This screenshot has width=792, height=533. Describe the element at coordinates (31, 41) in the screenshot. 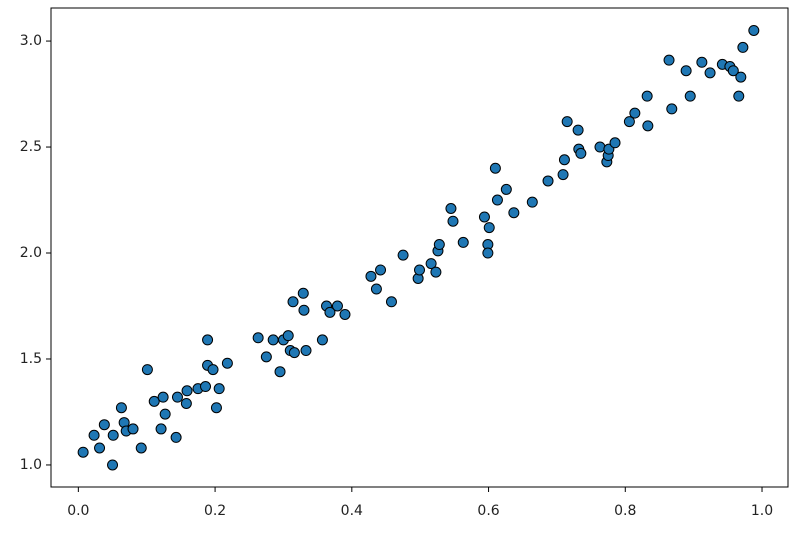

I see `y-tick-label: 3.0` at that location.